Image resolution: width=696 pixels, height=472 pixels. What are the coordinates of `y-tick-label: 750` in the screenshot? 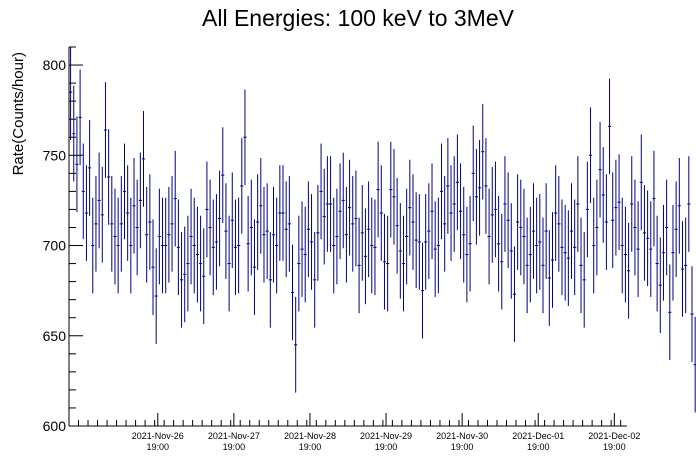 It's located at (55, 155).